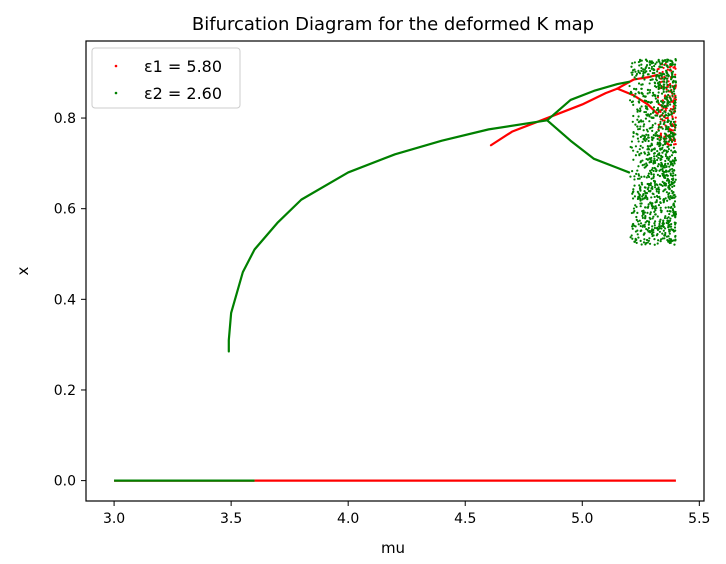 The height and width of the screenshot is (564, 726). I want to click on x-tick-label: 4.0, so click(348, 519).